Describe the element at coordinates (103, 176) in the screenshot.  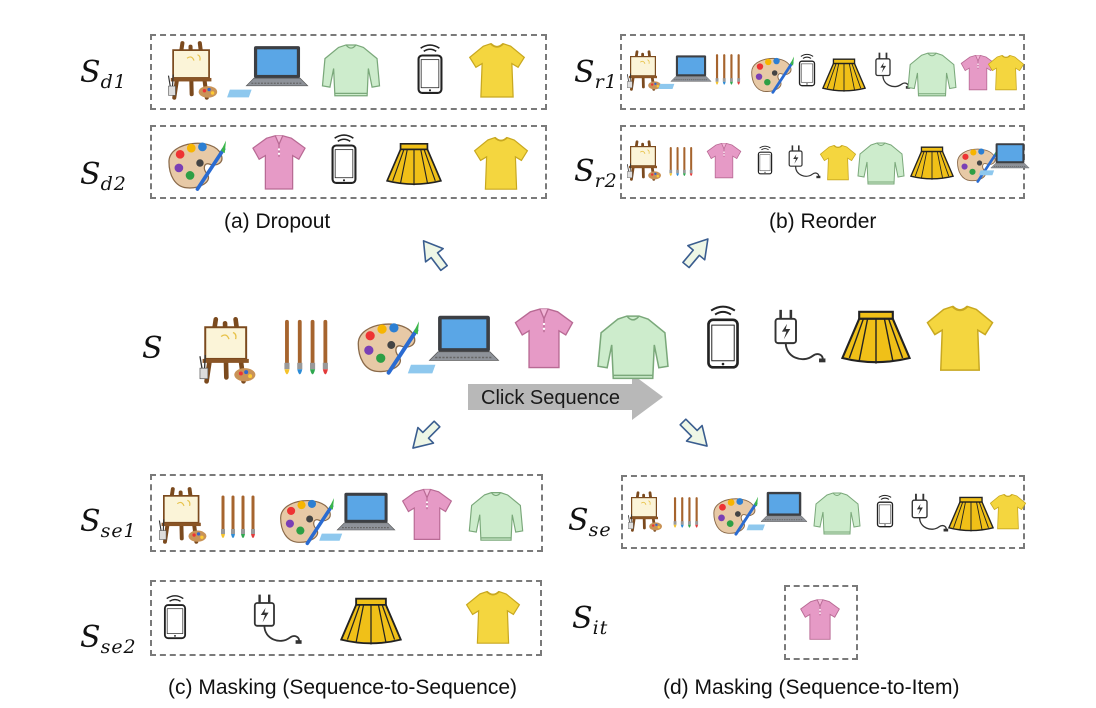
I see `label-s-d2: Sd2` at that location.